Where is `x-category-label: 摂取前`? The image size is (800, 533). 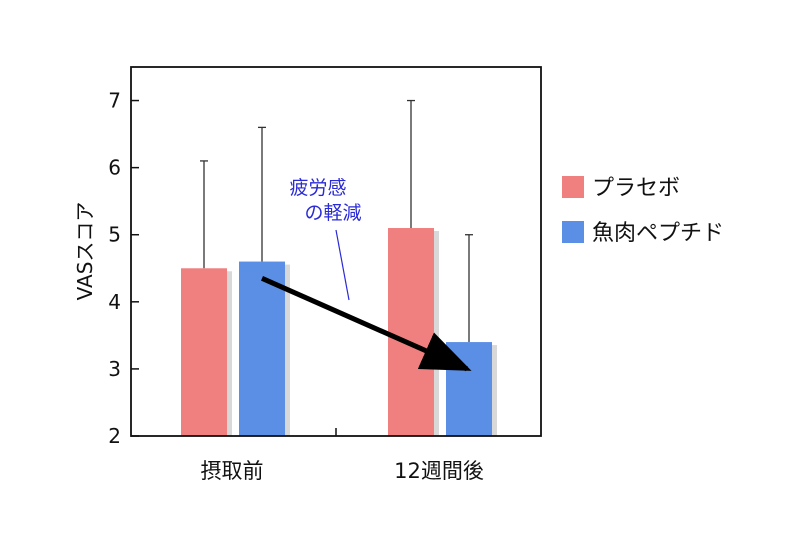 x-category-label: 摂取前 is located at coordinates (232, 471).